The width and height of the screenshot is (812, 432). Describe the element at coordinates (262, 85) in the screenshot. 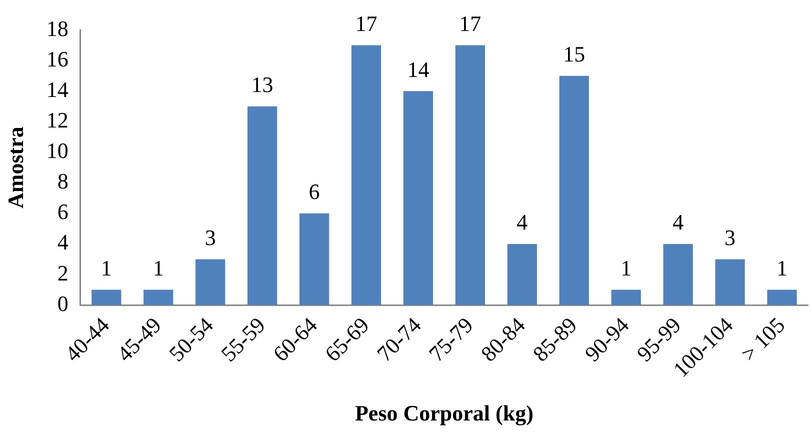

I see `data-label: 13` at that location.